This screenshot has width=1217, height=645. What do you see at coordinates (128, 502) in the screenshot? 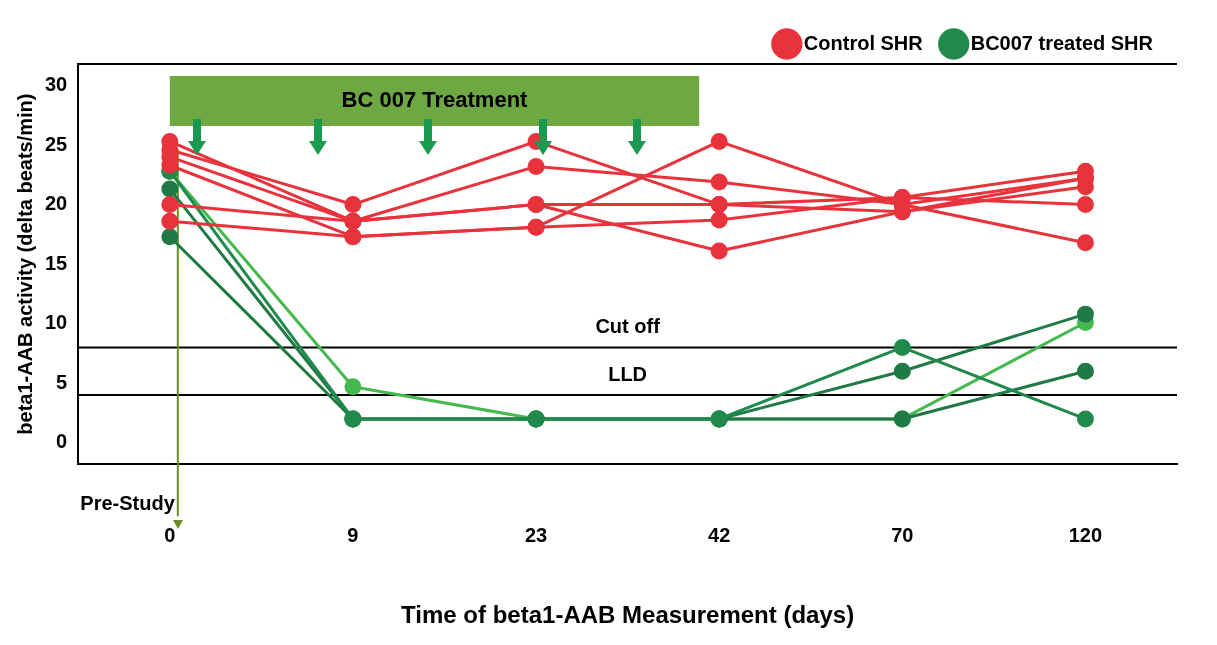
I see `text: Pre-Study` at bounding box center [128, 502].